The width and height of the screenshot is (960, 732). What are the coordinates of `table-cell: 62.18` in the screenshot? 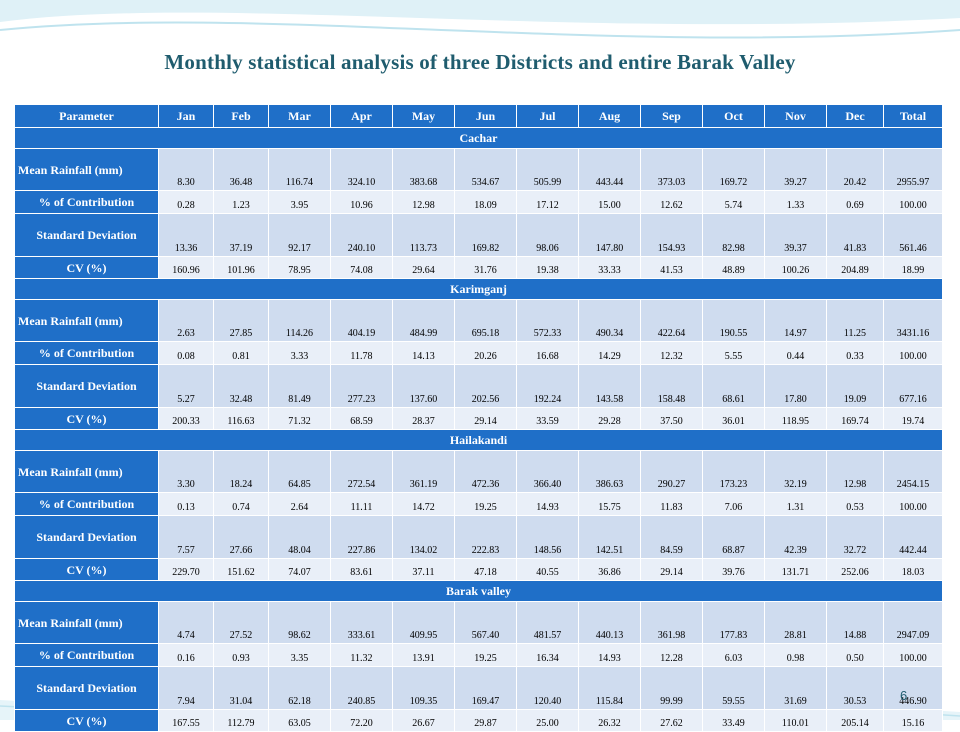 It's located at (299, 688).